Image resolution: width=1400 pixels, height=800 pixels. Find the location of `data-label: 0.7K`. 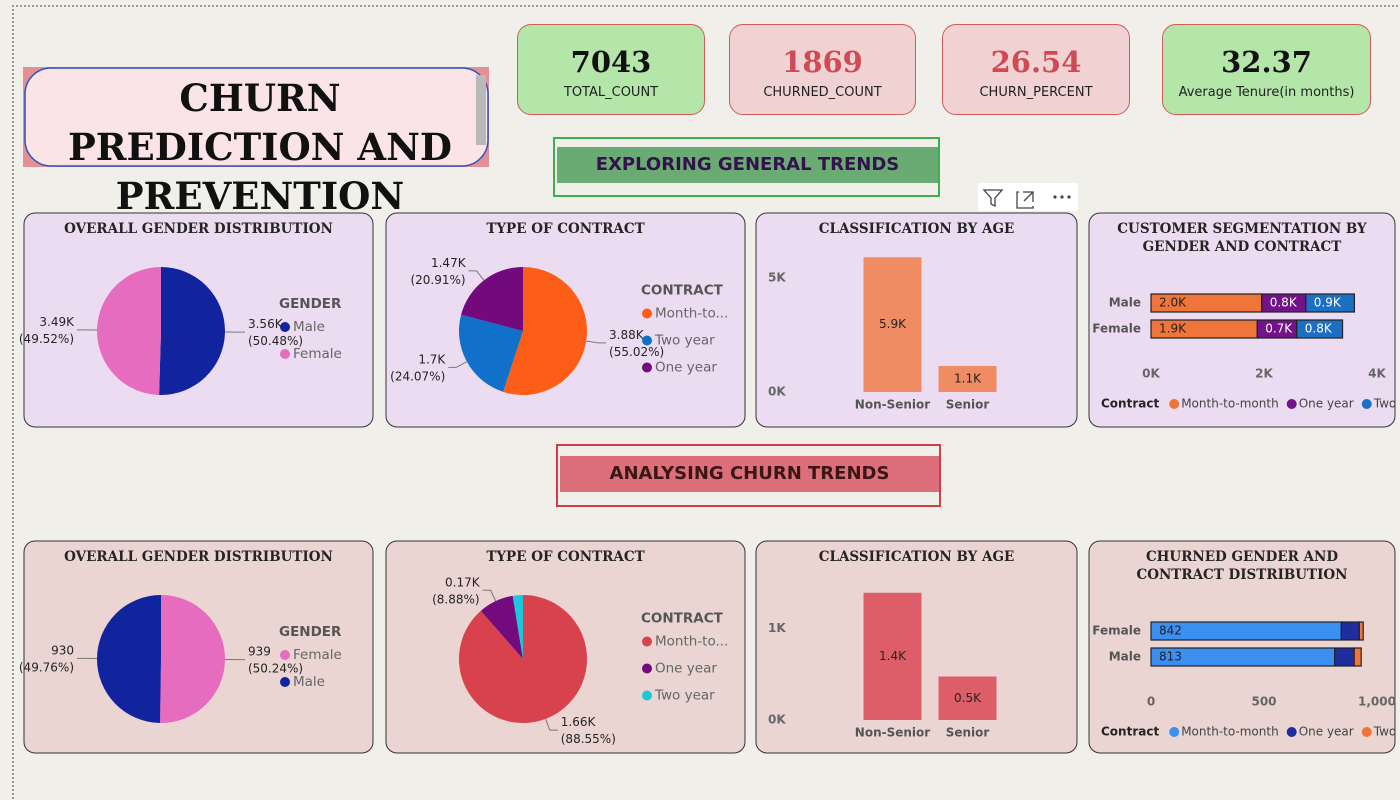

data-label: 0.7K is located at coordinates (1279, 329).